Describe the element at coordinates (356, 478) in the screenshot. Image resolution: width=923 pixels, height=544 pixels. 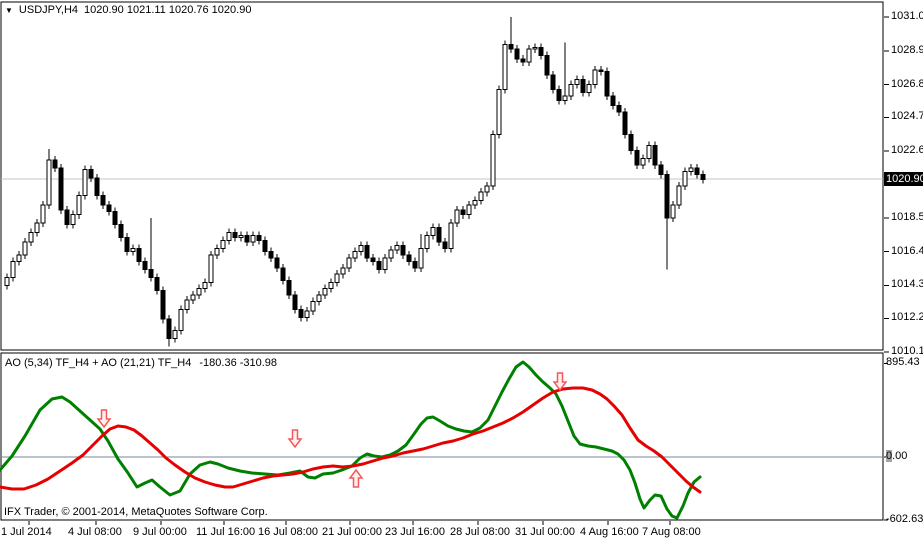
I see `up-signal-arrow-icon` at that location.